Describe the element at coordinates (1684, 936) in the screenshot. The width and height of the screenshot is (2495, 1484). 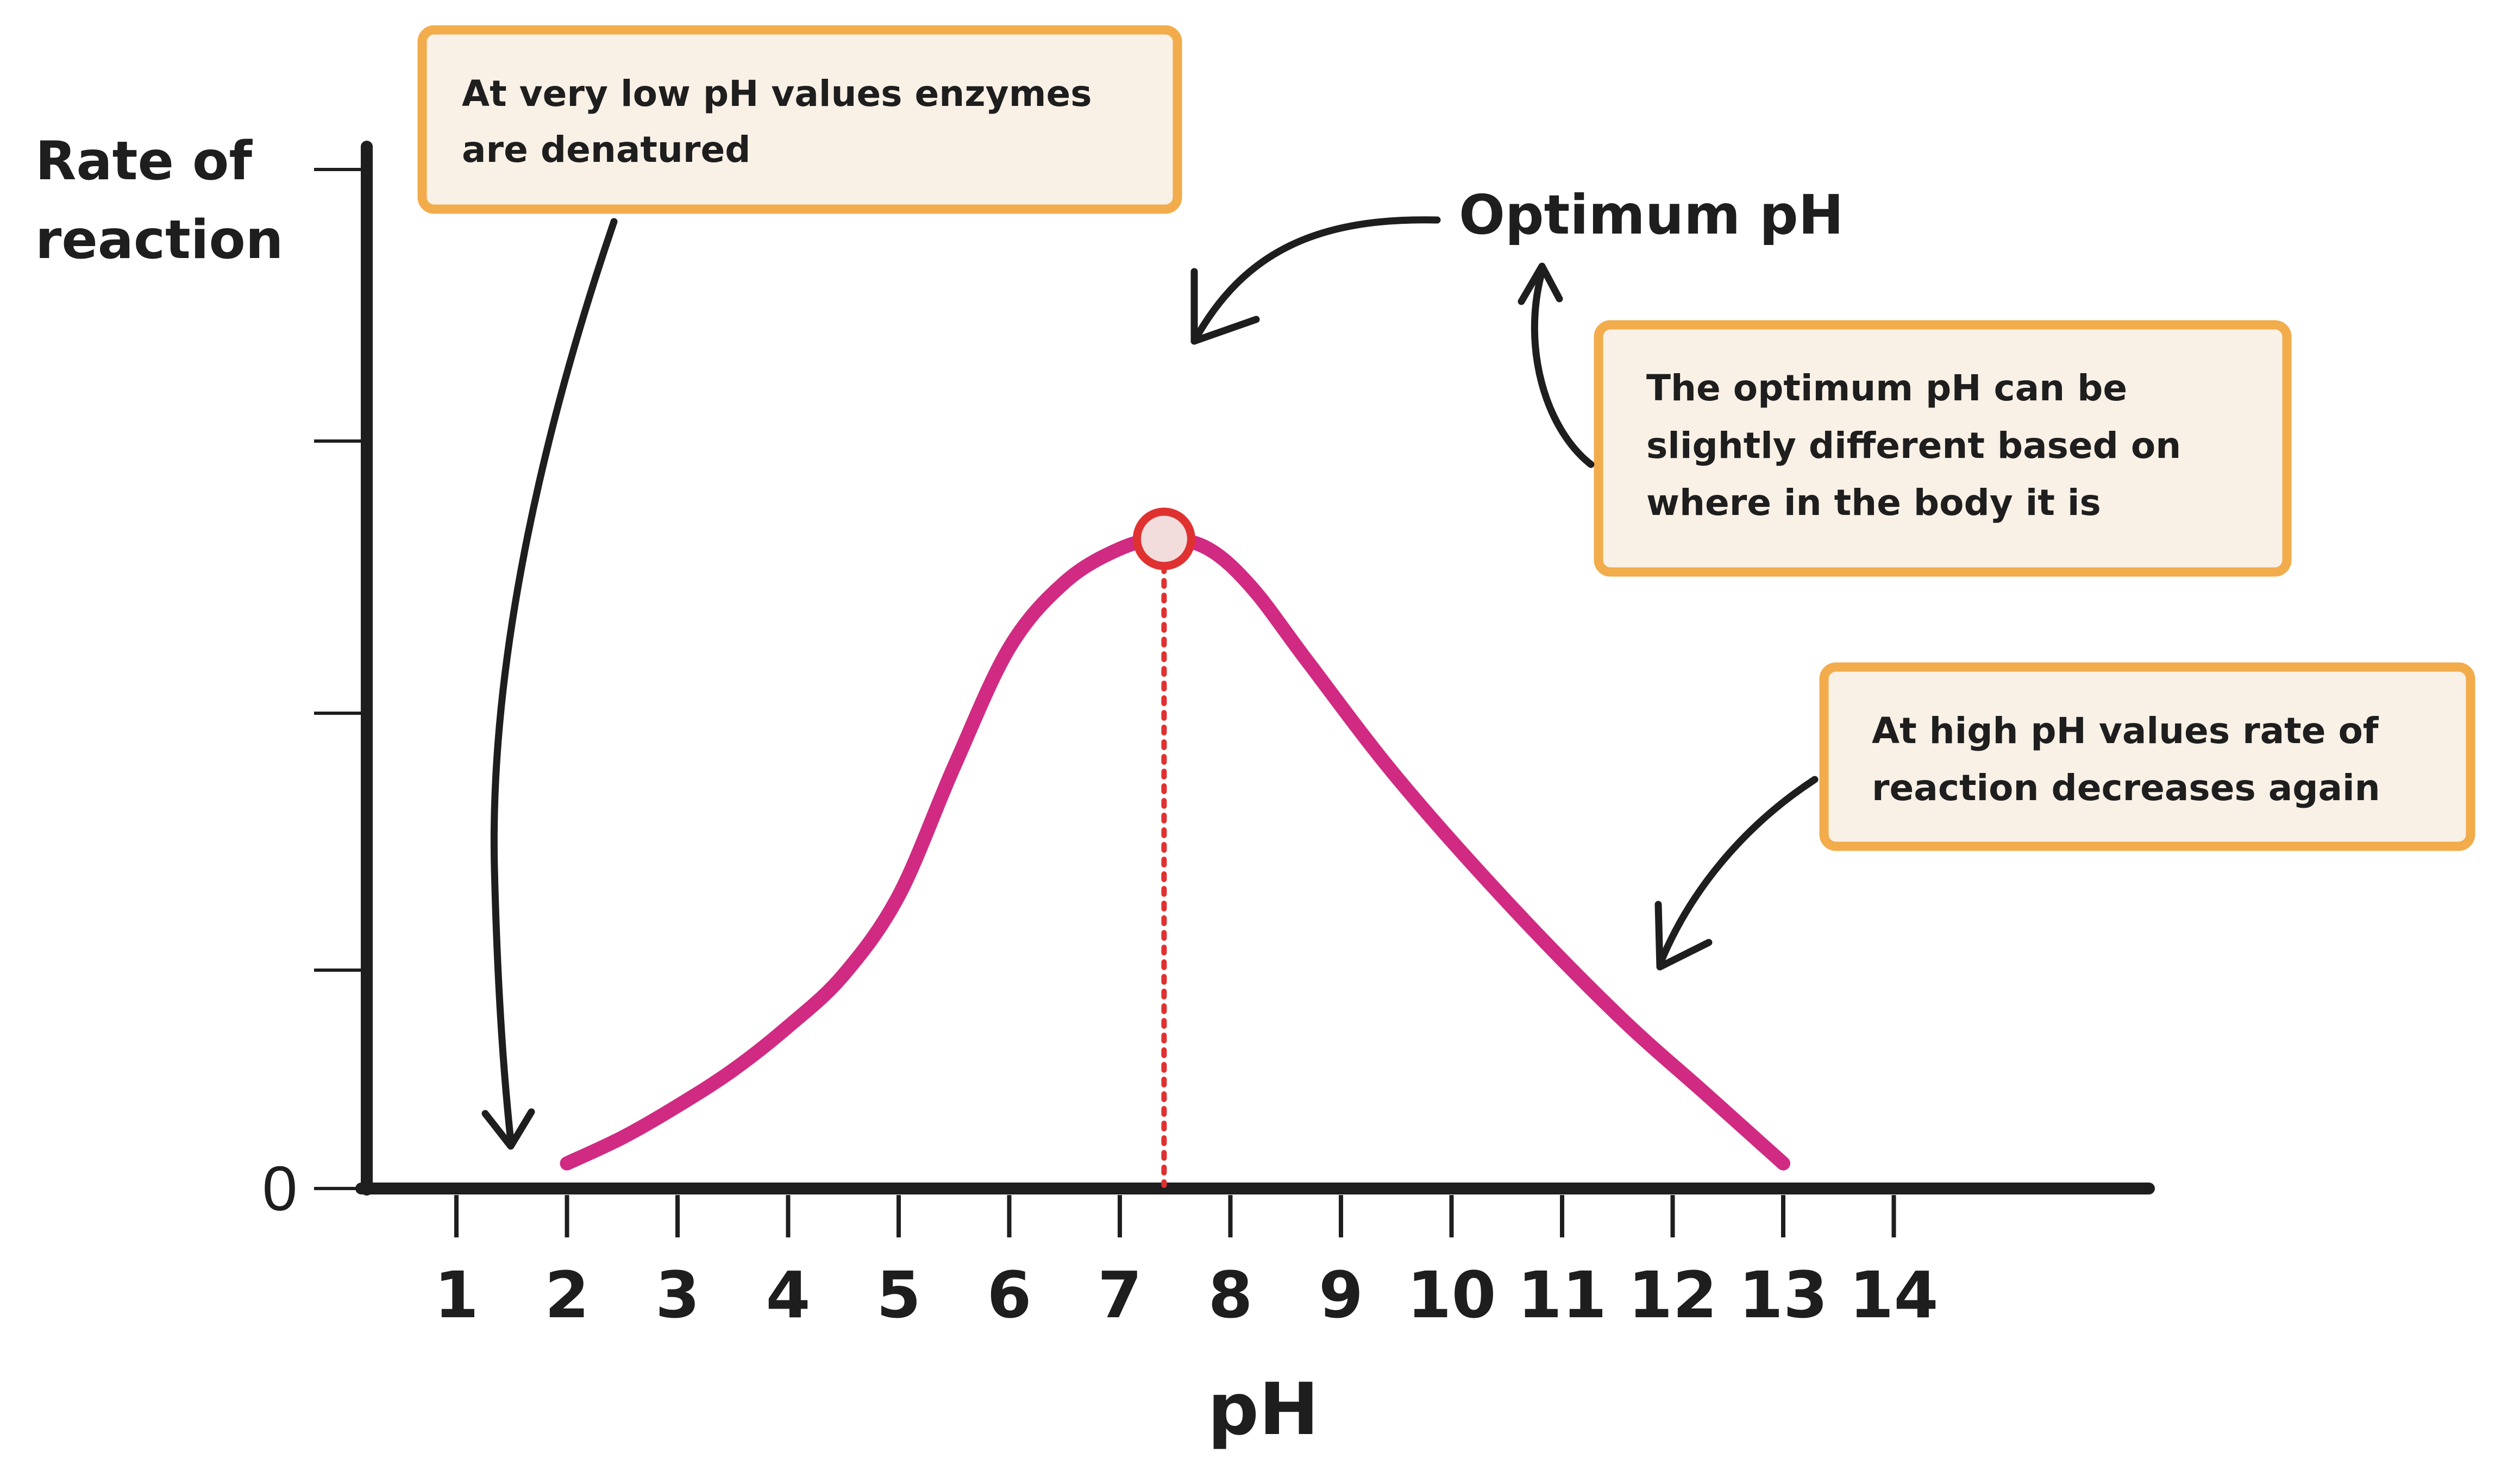
I see `high-ph-arrowhead` at that location.